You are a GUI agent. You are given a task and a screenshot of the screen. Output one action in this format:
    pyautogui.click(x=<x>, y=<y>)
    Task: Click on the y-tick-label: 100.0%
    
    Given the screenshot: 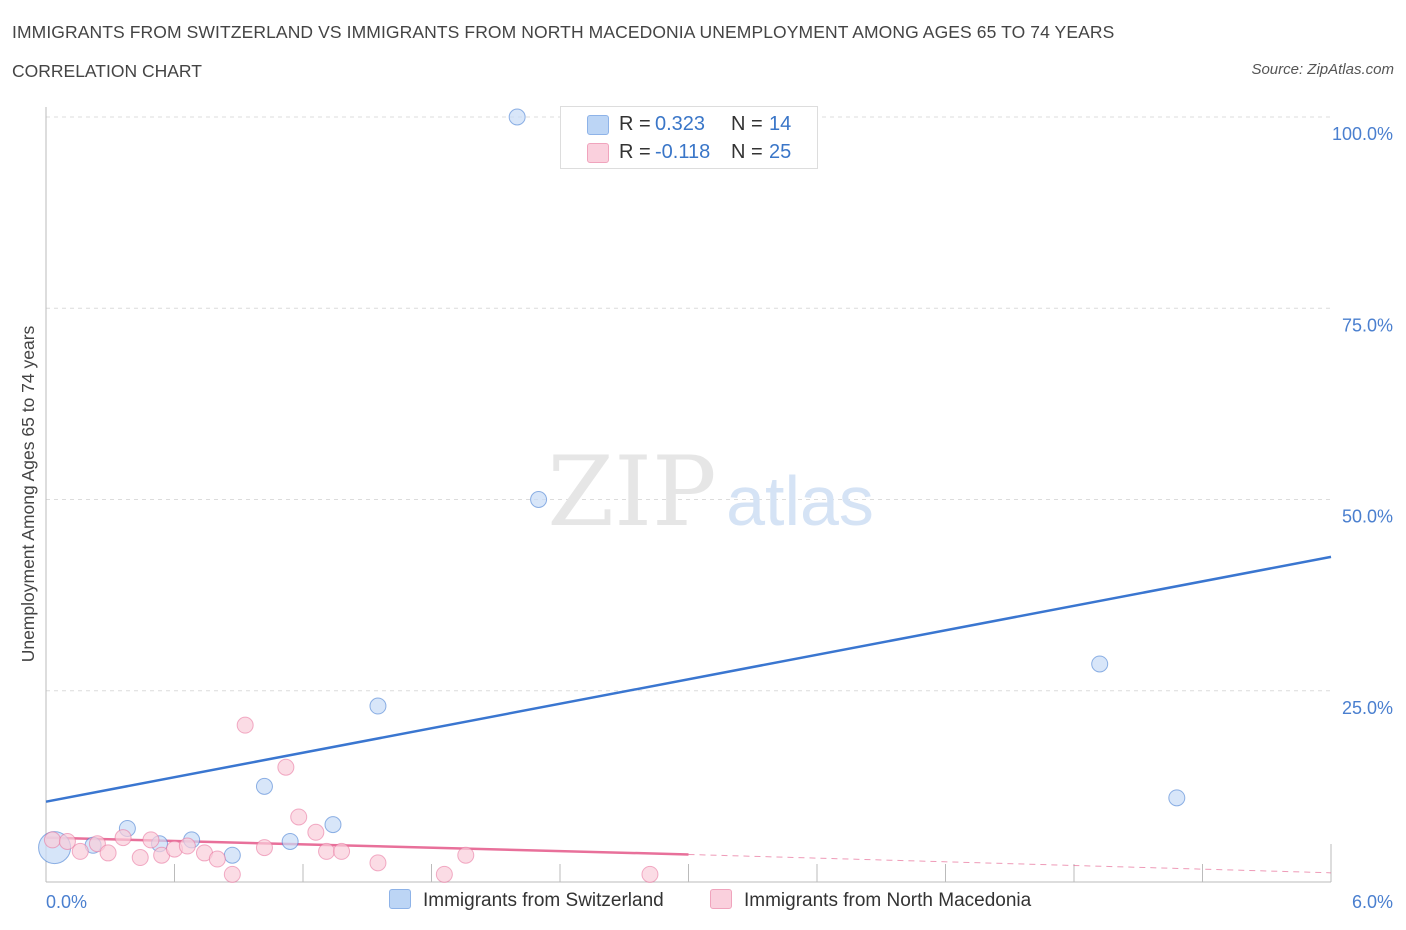 What is the action you would take?
    pyautogui.click(x=1362, y=134)
    